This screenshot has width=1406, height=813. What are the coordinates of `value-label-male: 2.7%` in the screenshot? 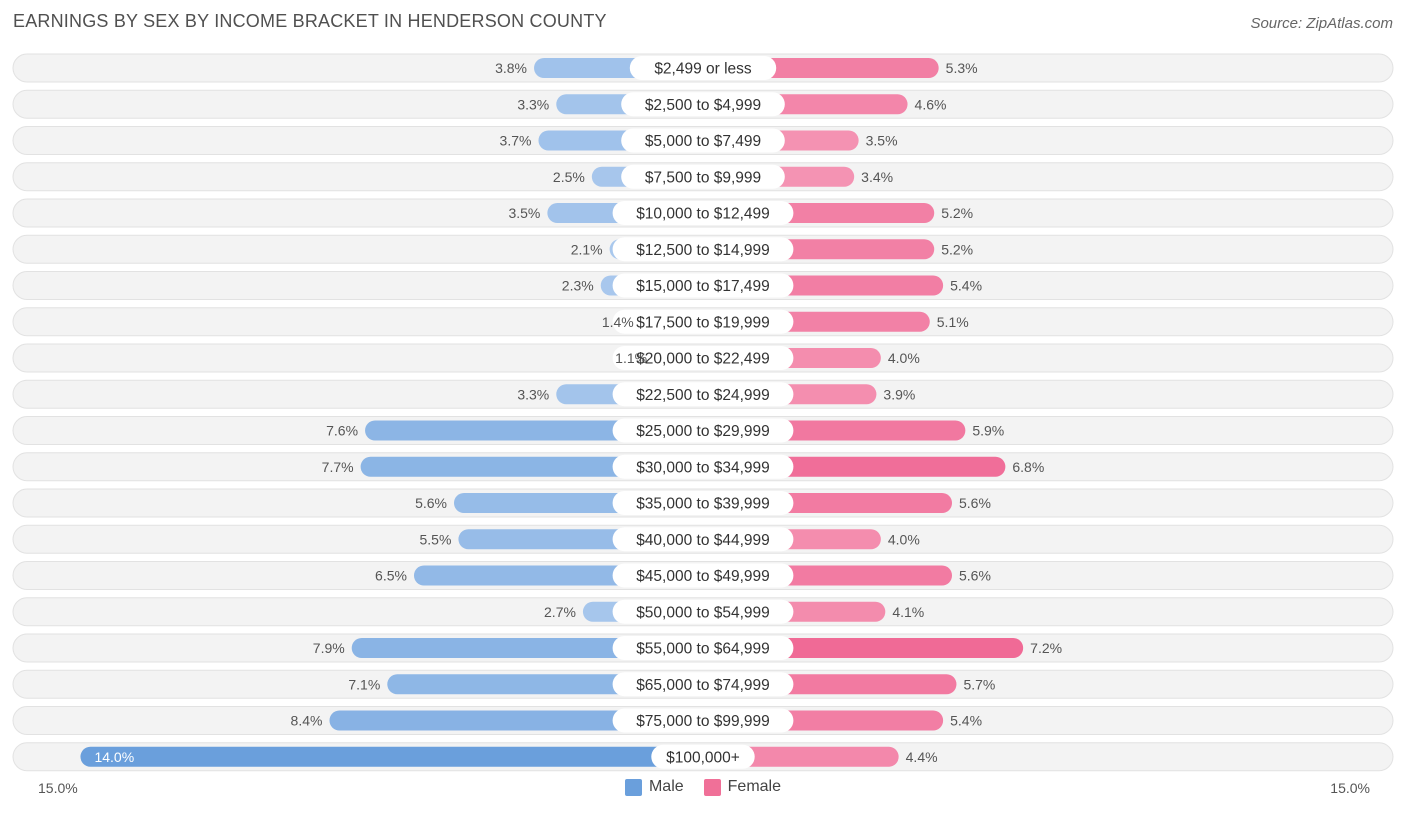 It's located at (560, 612).